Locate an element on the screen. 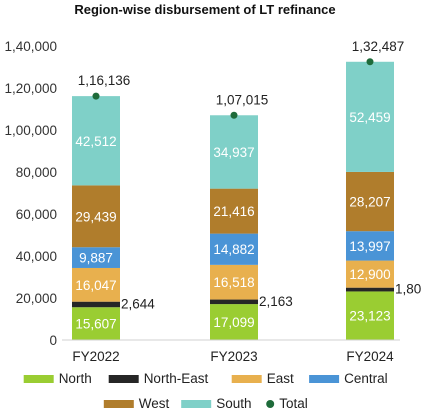 The height and width of the screenshot is (419, 421). legend-label-north: North is located at coordinates (75, 378).